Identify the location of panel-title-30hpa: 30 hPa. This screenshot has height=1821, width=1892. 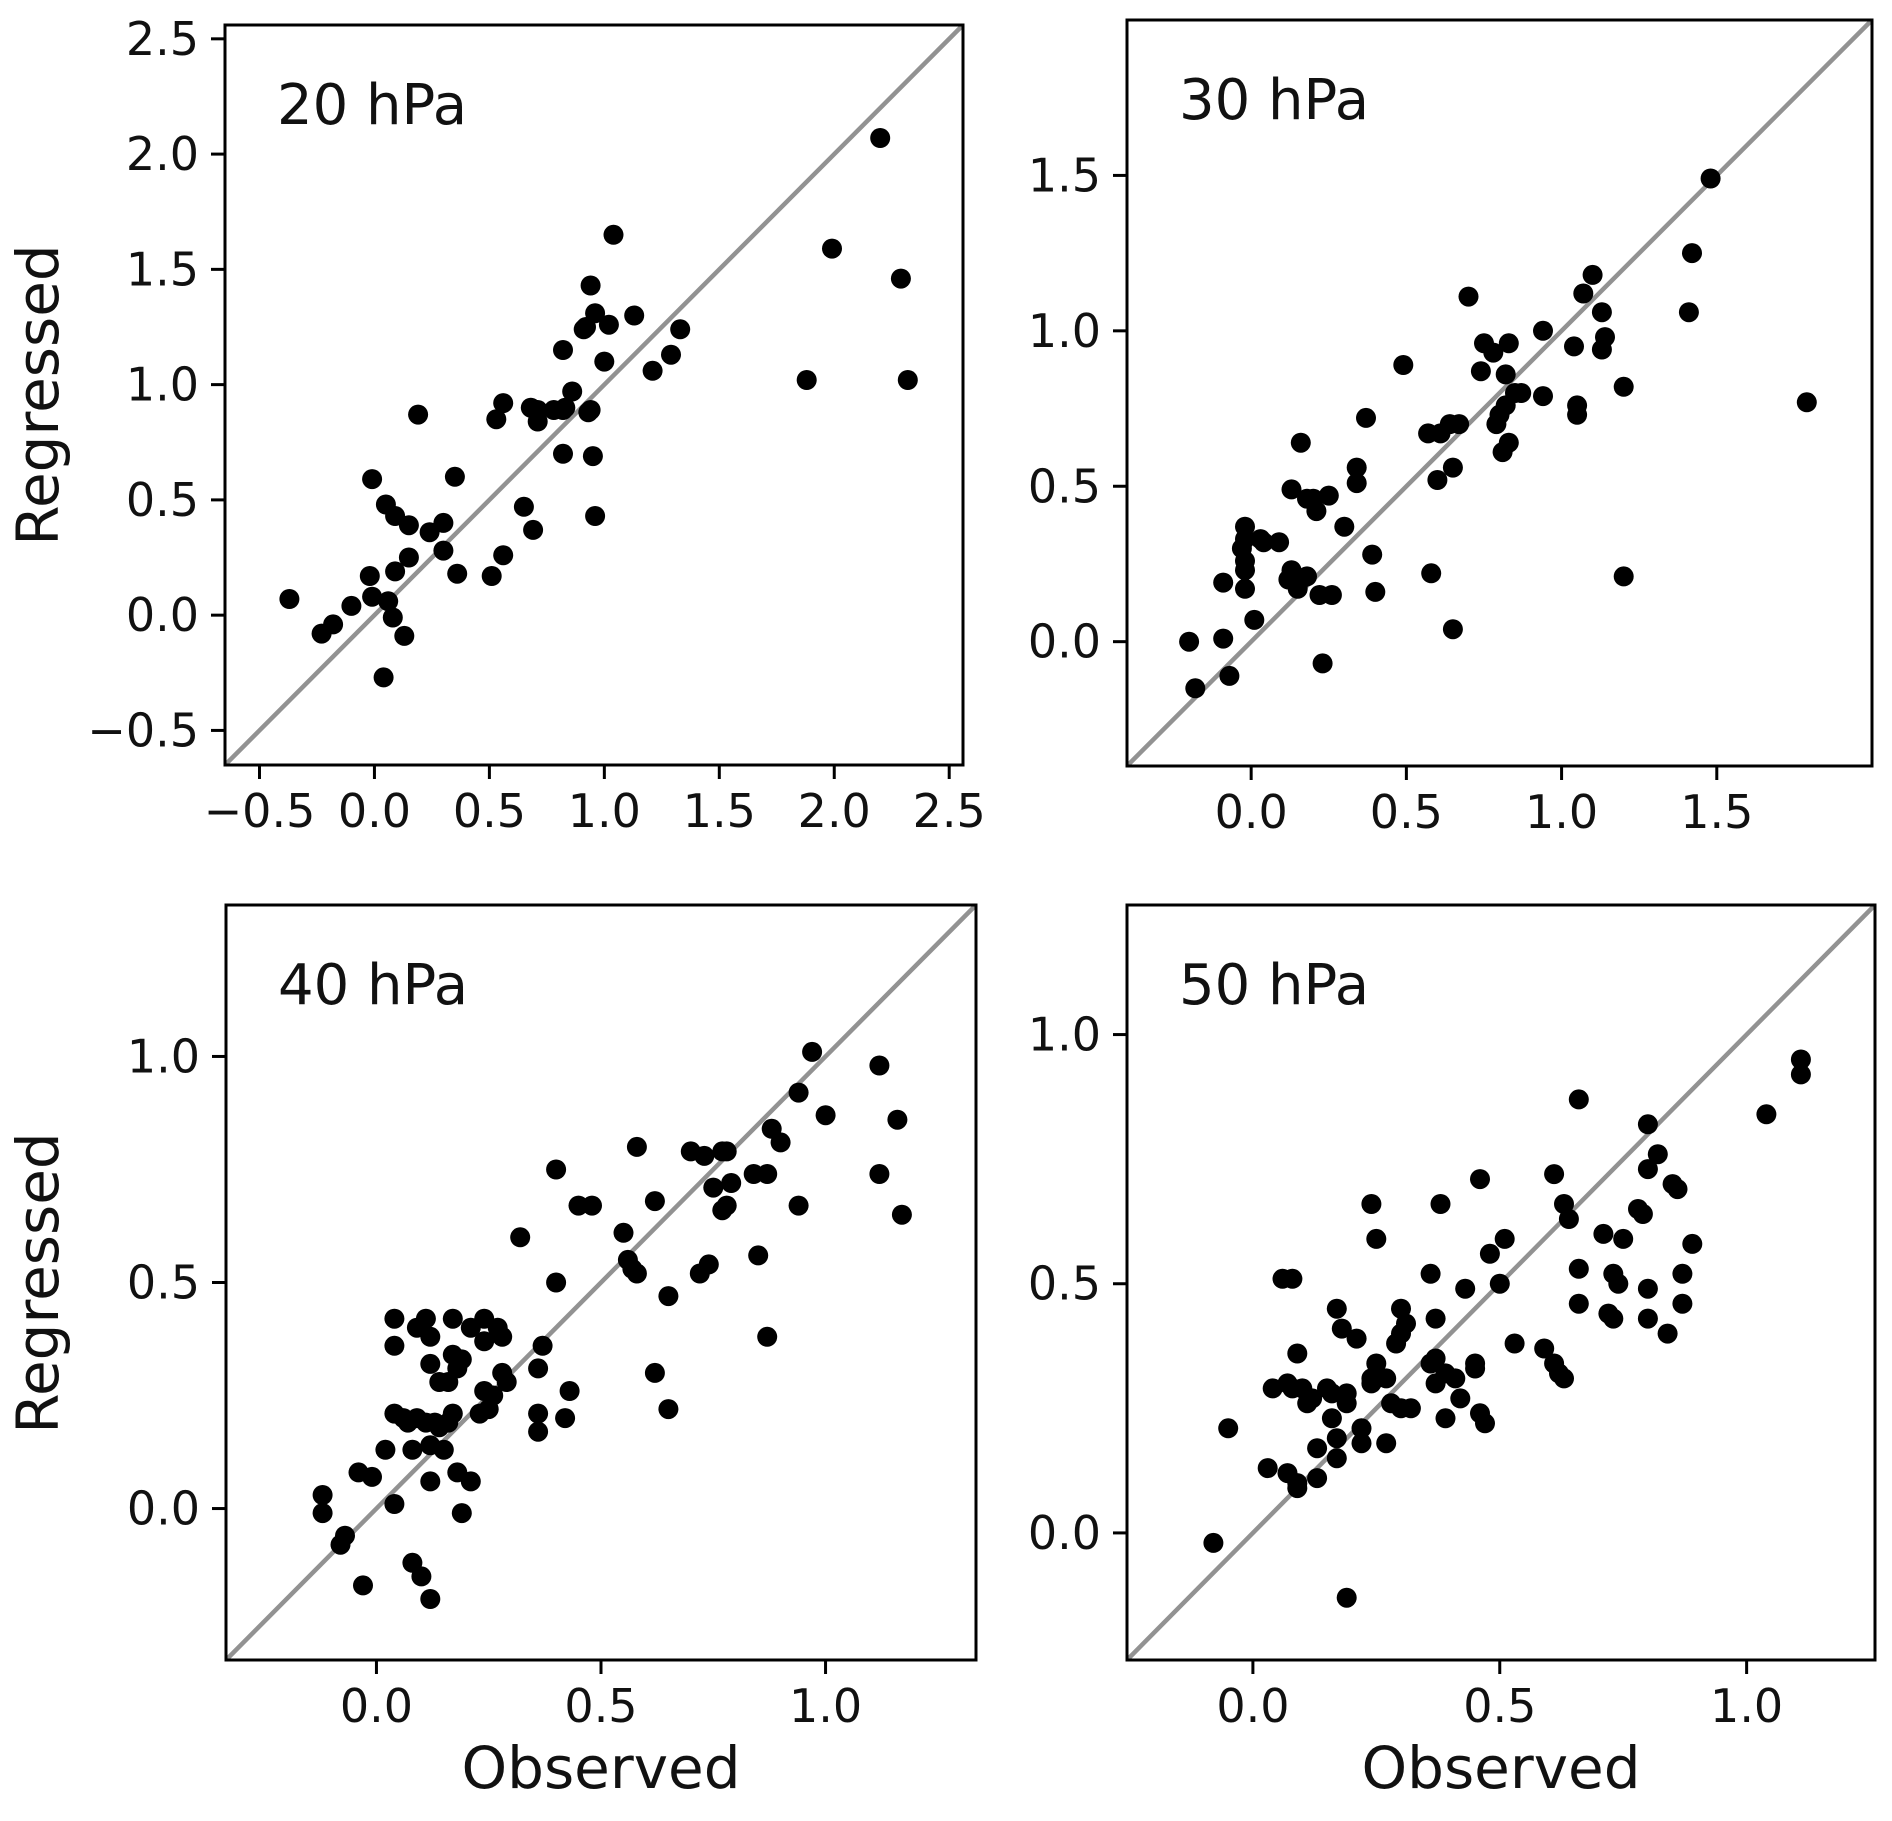
(1274, 100).